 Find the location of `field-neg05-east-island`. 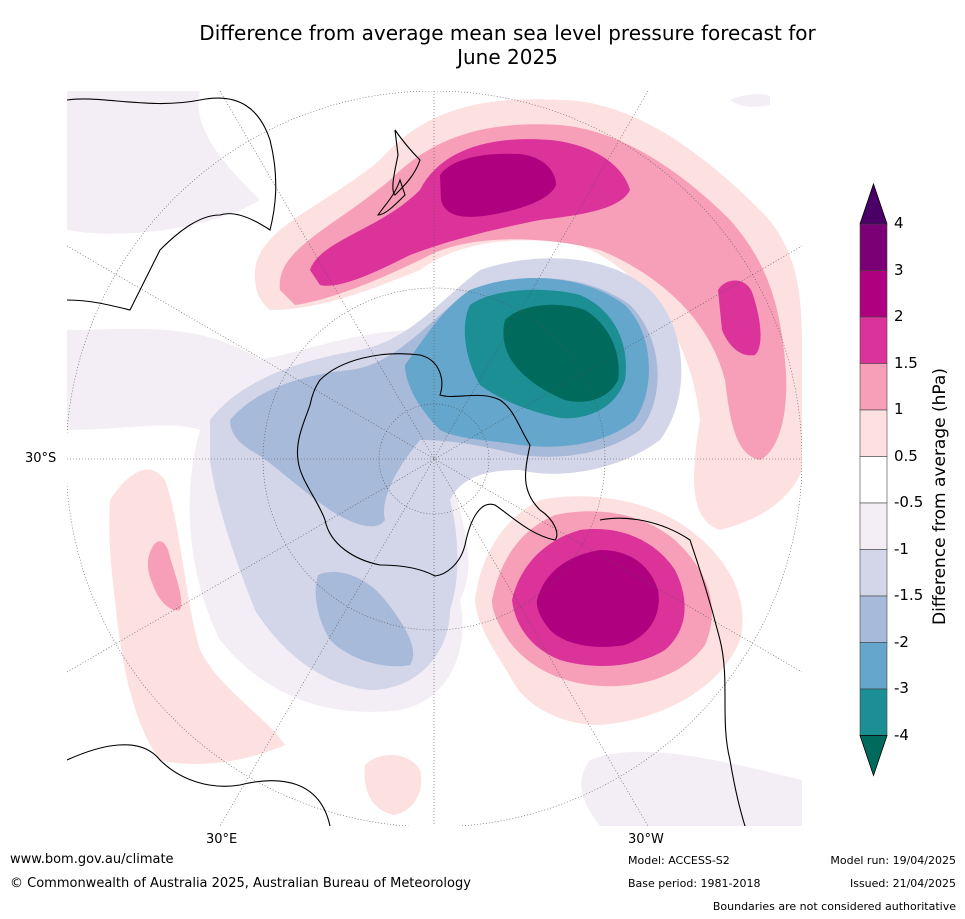

field-neg05-east-island is located at coordinates (750, 100).